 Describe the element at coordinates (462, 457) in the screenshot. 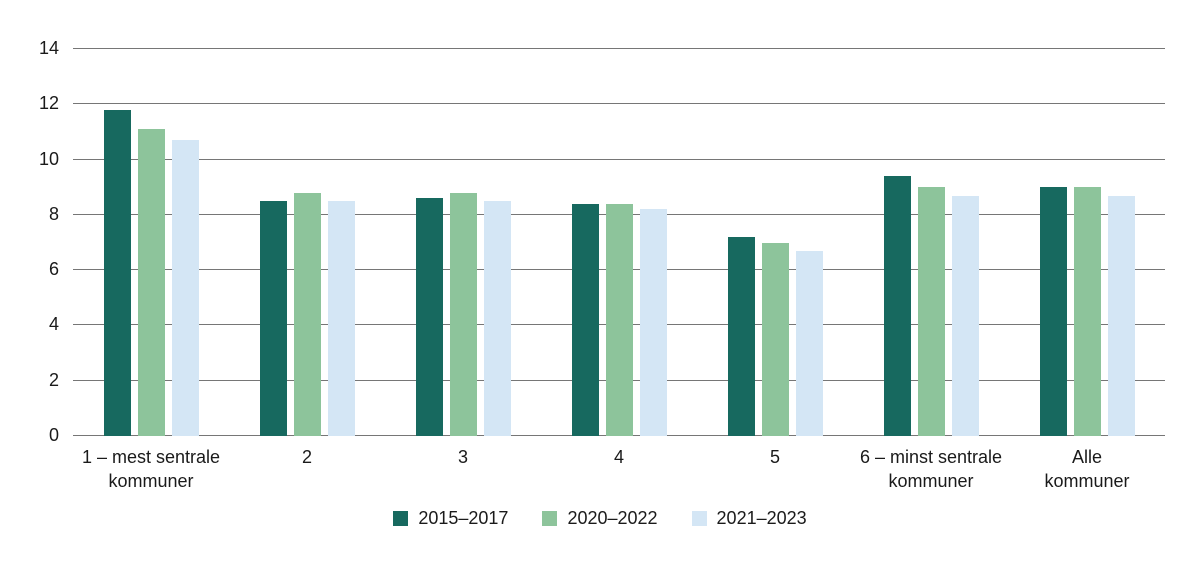

I see `x-tick-label: 3` at that location.